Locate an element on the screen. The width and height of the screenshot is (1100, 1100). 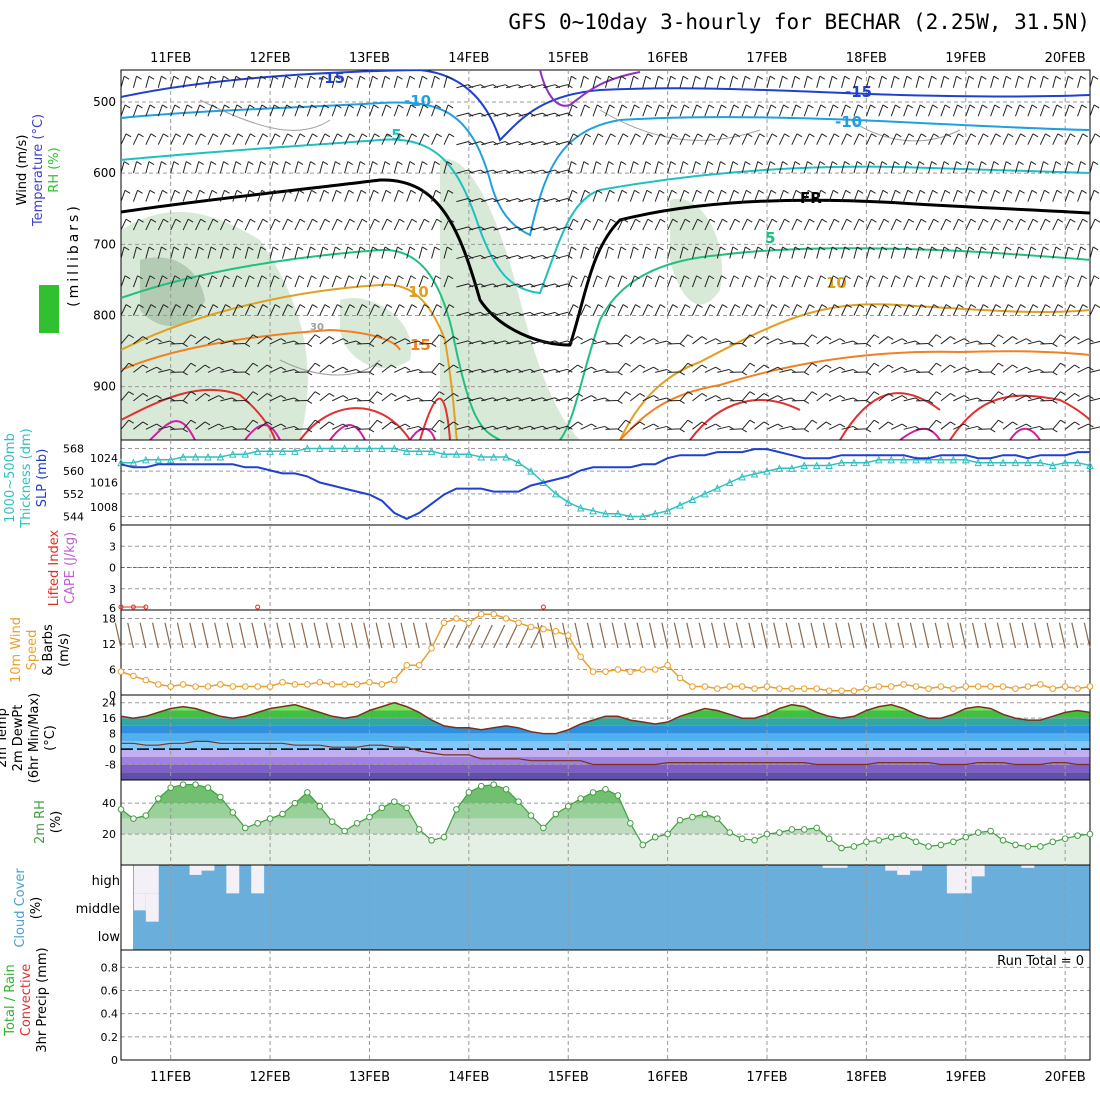
temp-band is located at coordinates (605, 745).